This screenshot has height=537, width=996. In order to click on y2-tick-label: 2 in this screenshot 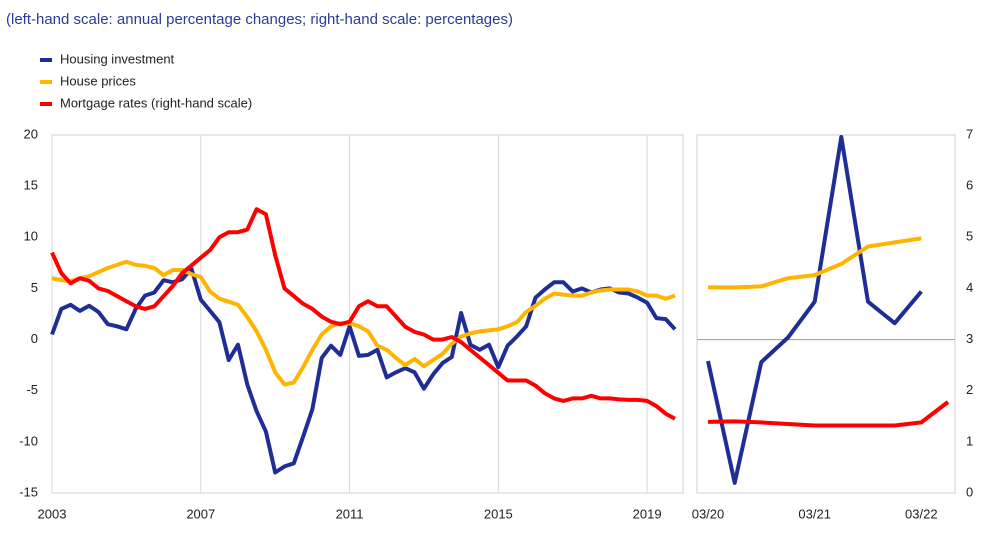, I will do `click(969, 389)`.